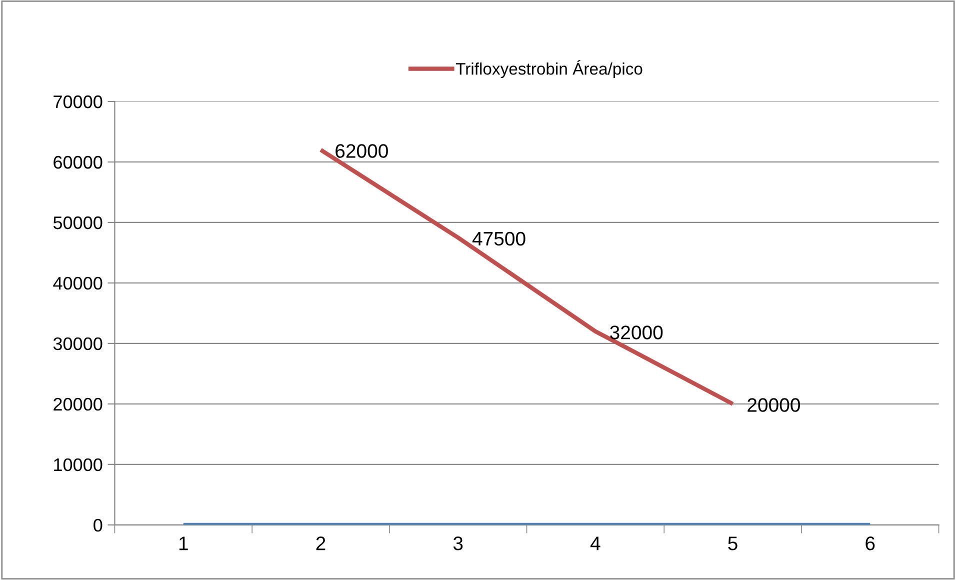 The width and height of the screenshot is (956, 580). I want to click on y-tick-label: 0, so click(98, 525).